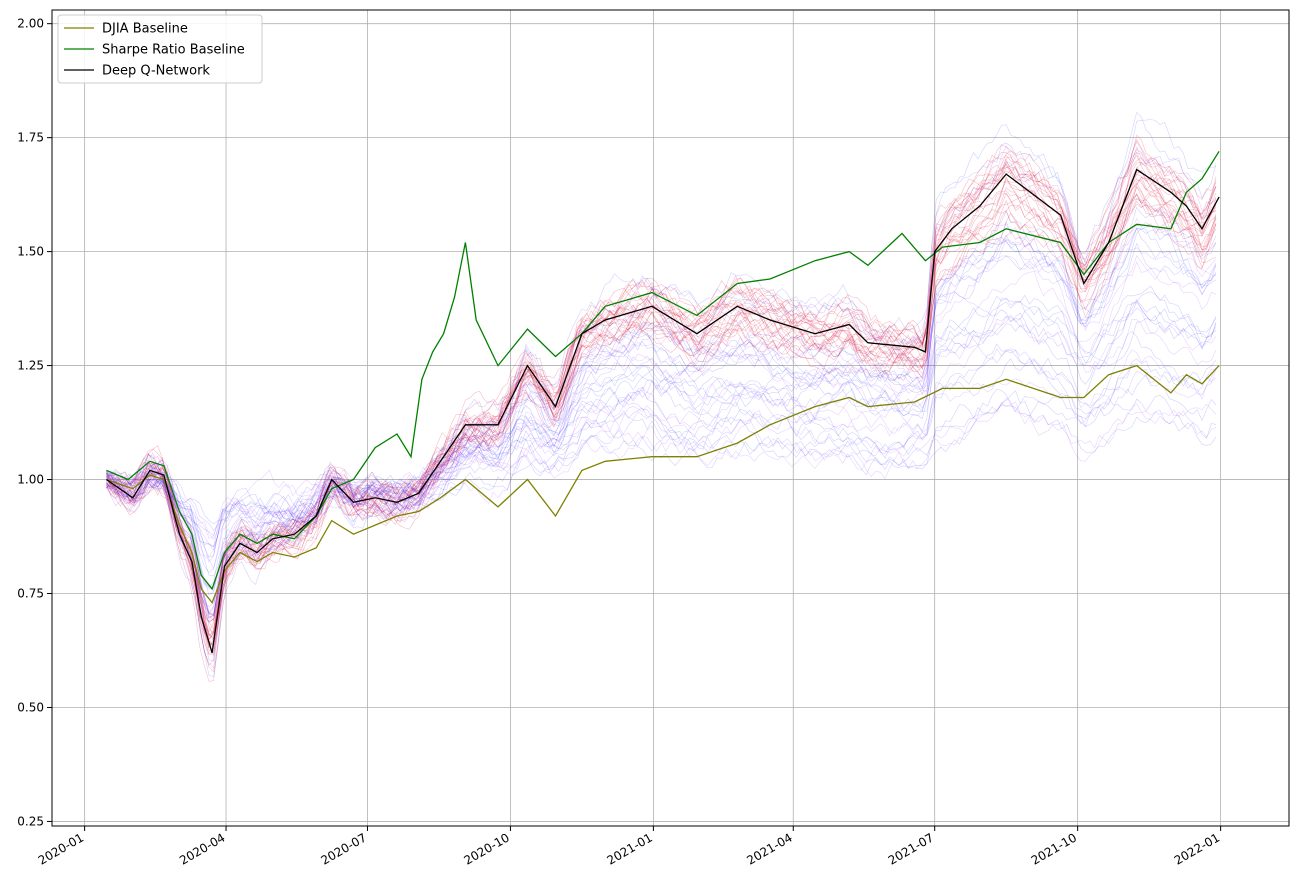  I want to click on legend-label: Sharpe Ratio Baseline, so click(173, 50).